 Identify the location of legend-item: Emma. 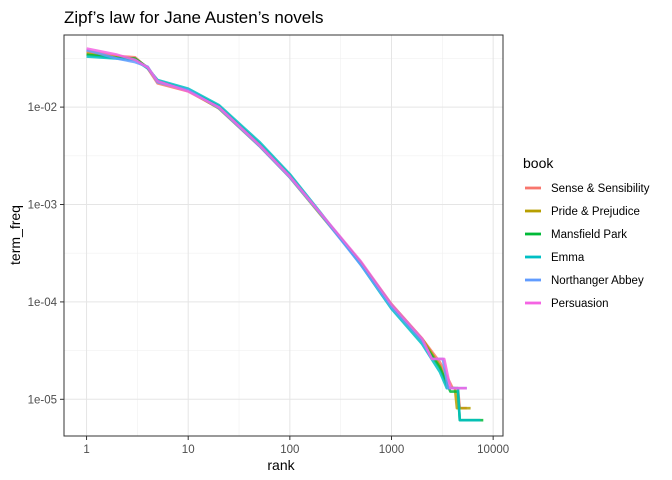
(555, 258).